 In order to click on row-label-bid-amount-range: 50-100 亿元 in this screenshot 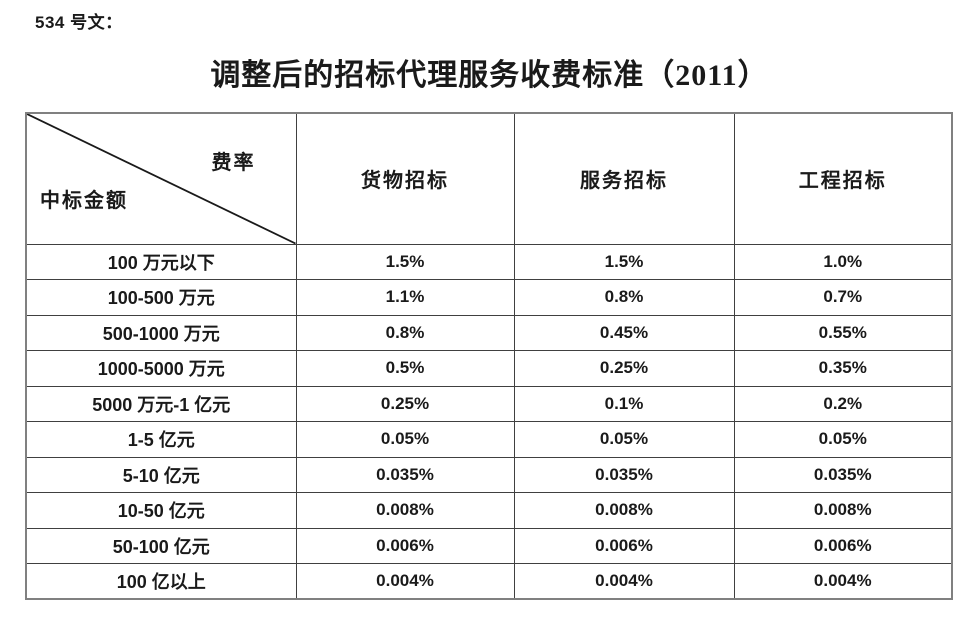, I will do `click(161, 545)`.